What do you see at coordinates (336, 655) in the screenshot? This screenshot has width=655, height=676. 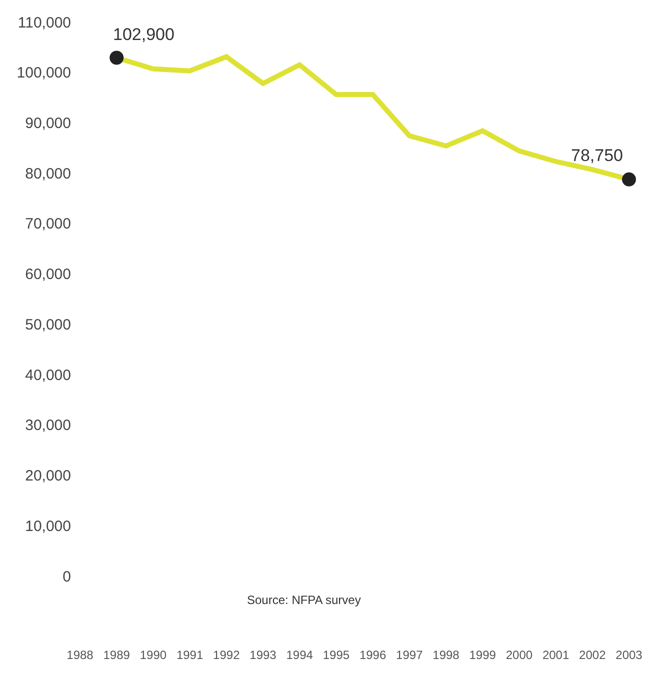 I see `x-tick-label: 1995` at bounding box center [336, 655].